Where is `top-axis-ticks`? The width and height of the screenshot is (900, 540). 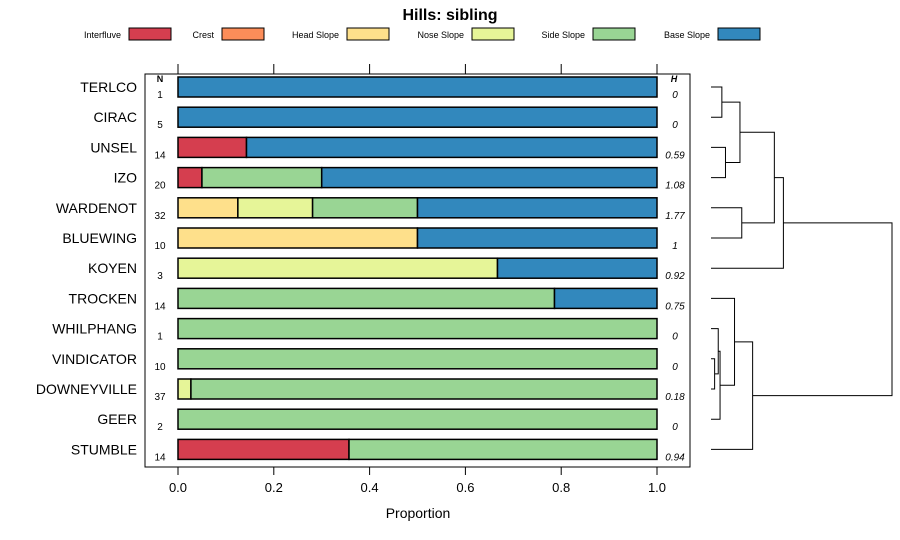 top-axis-ticks is located at coordinates (417, 69).